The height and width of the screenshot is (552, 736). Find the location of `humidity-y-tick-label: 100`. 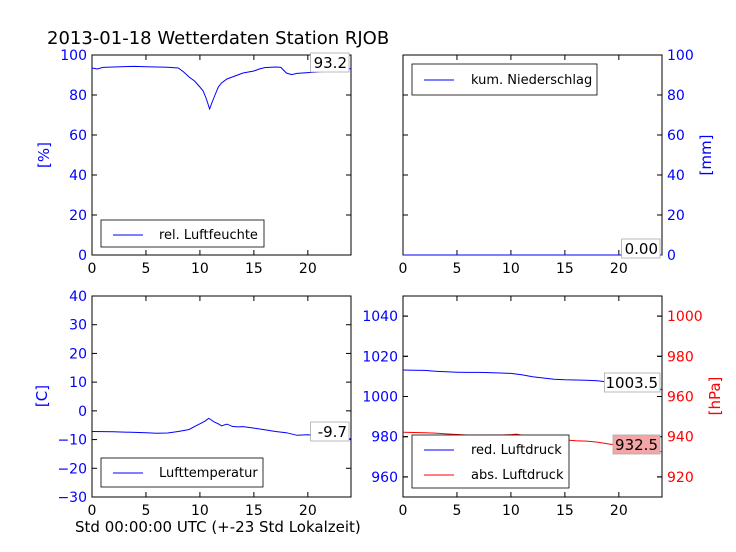

humidity-y-tick-label: 100 is located at coordinates (73, 56).